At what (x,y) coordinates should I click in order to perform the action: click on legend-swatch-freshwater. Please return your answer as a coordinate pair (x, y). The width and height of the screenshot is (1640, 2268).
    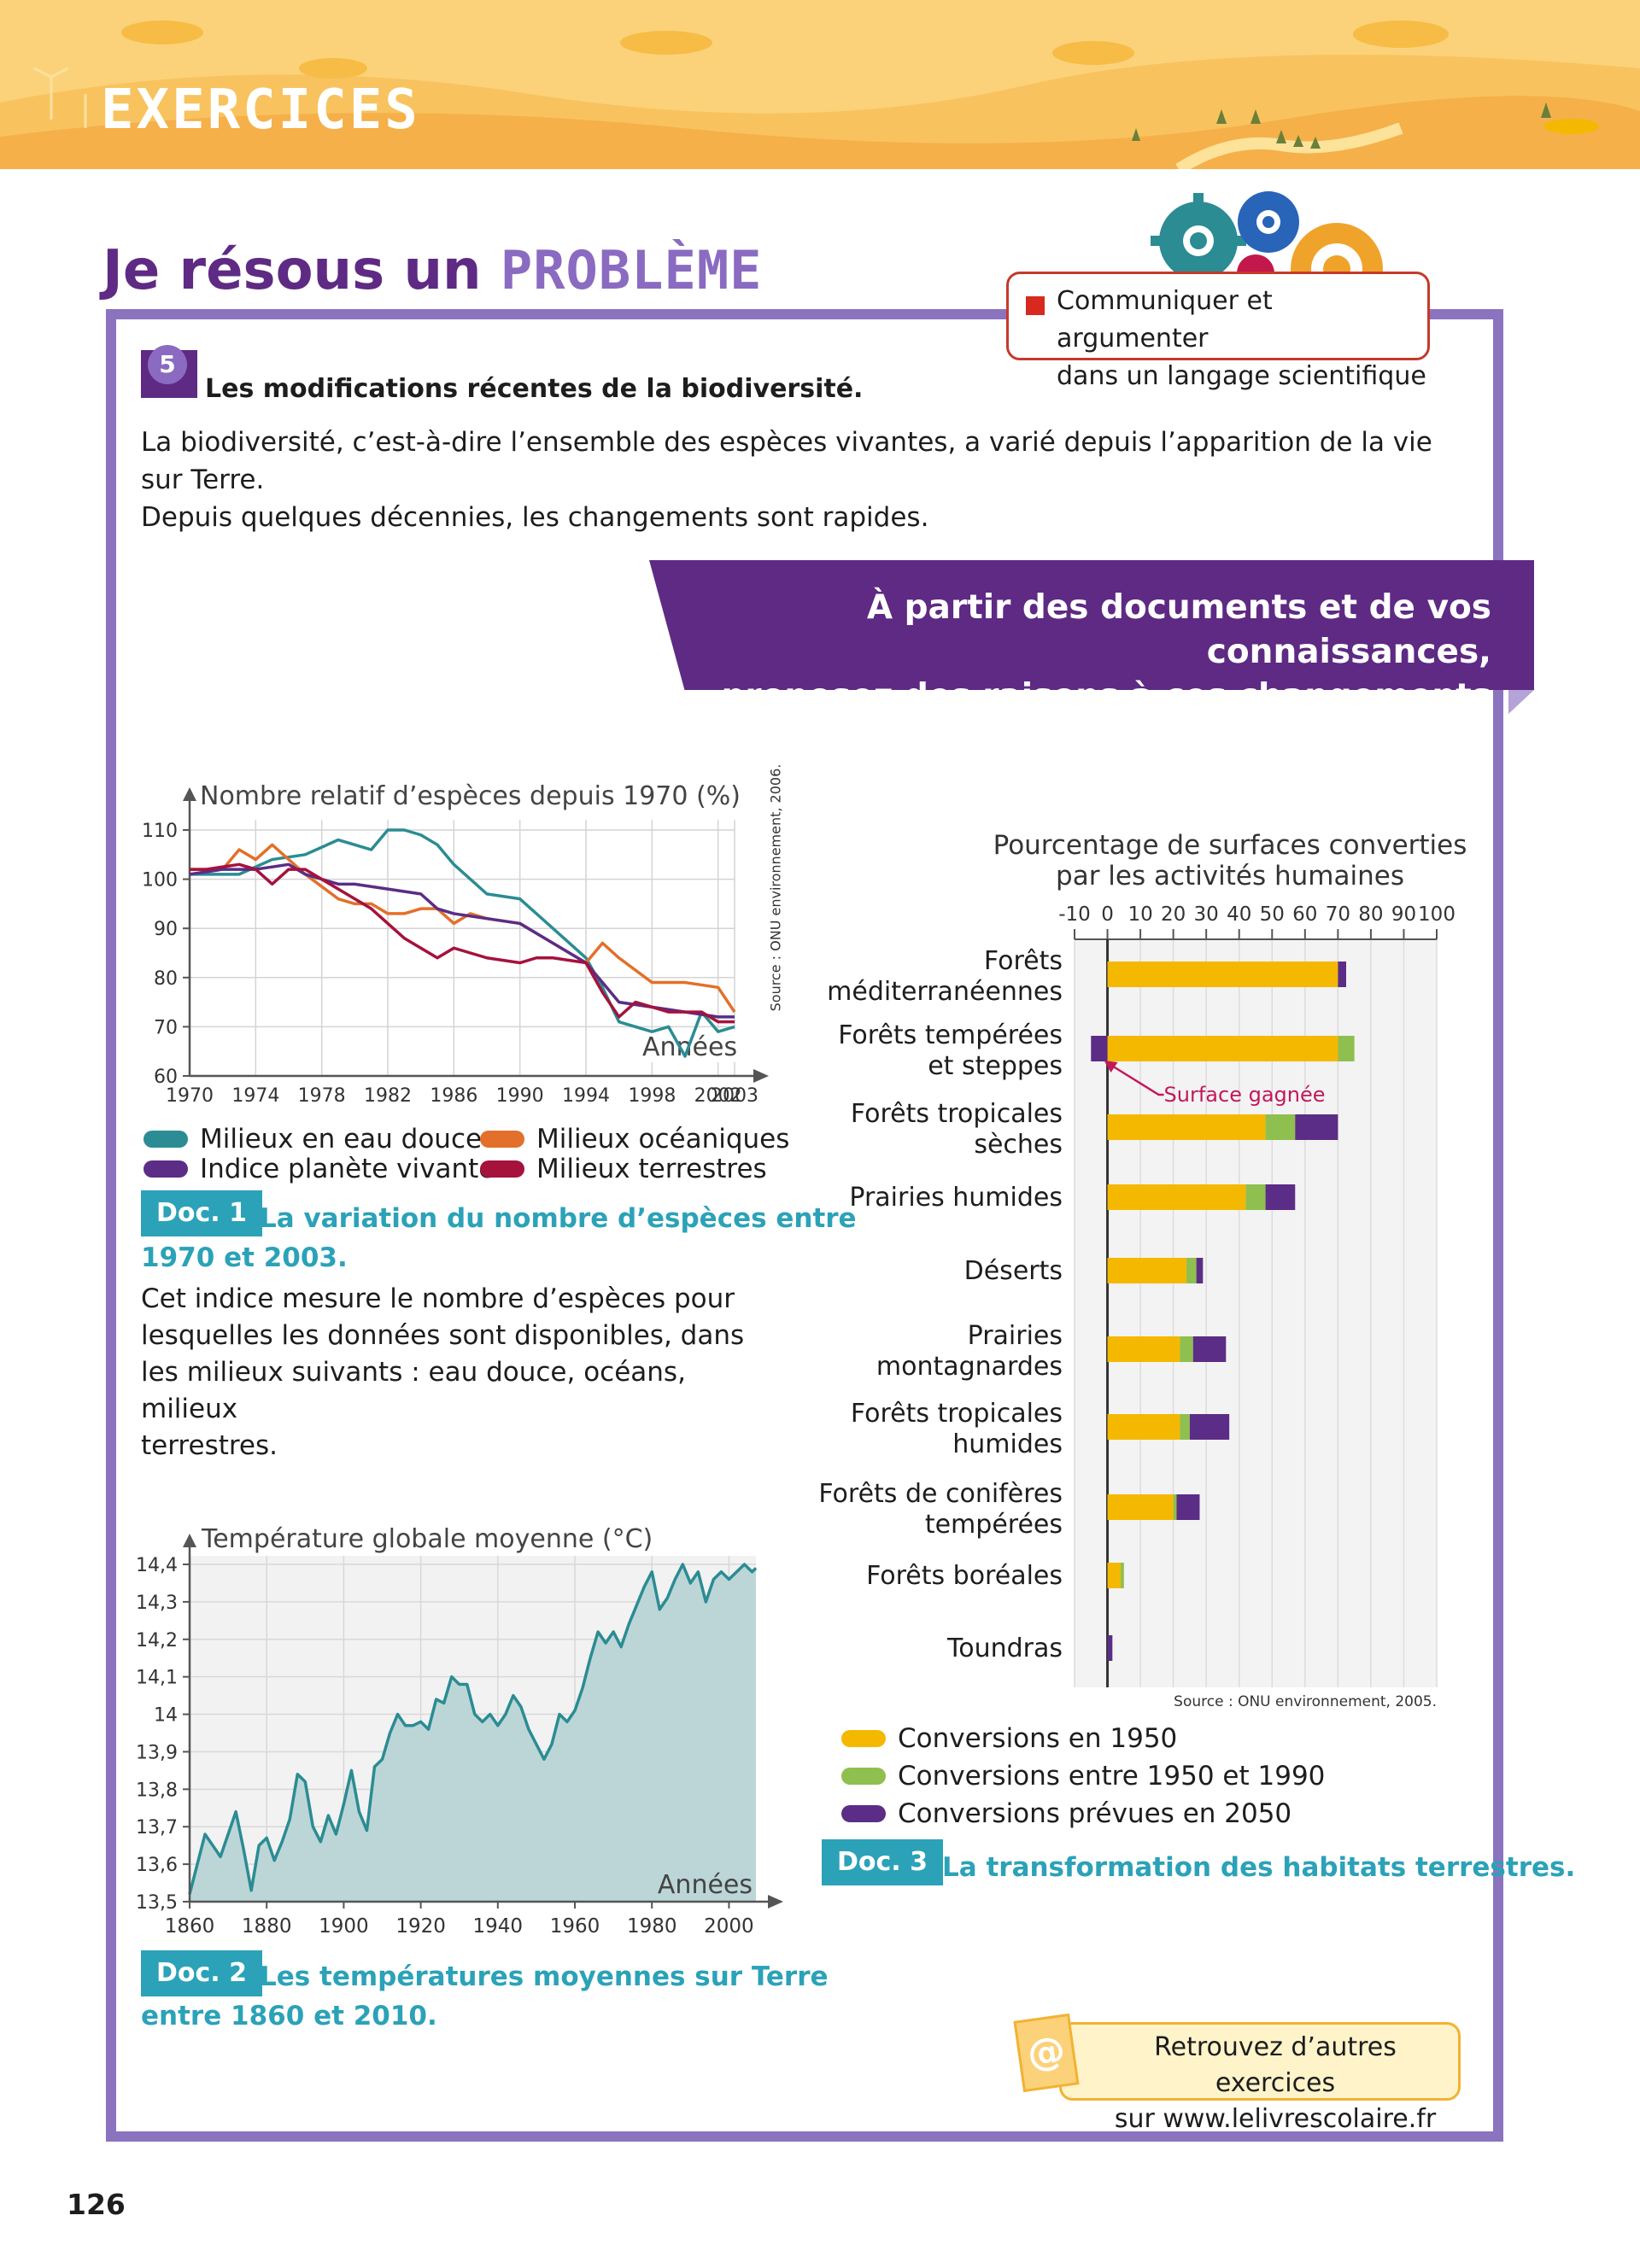
    Looking at the image, I should click on (166, 1139).